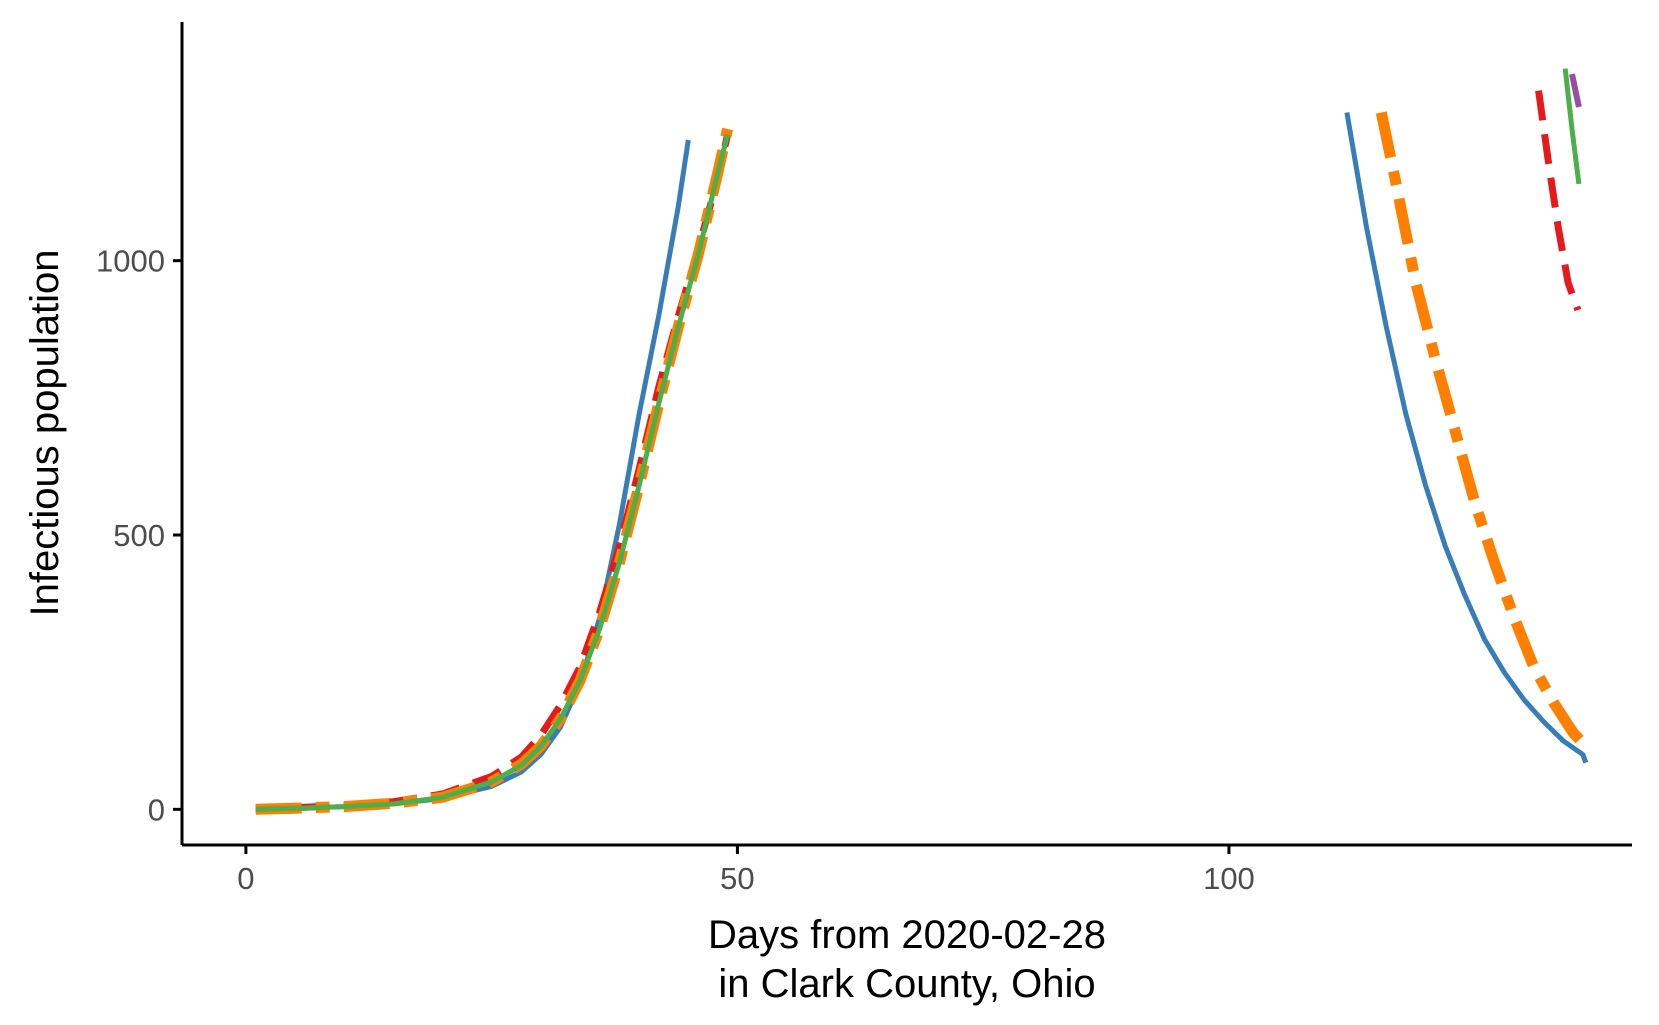 The image size is (1659, 1025). Describe the element at coordinates (906, 984) in the screenshot. I see `x-axis-title-line-2: in Clark County, Ohio` at that location.